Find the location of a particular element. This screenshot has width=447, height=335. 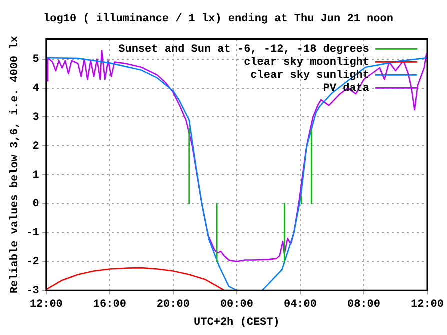

y-tick-label: -3 is located at coordinates (33, 291).